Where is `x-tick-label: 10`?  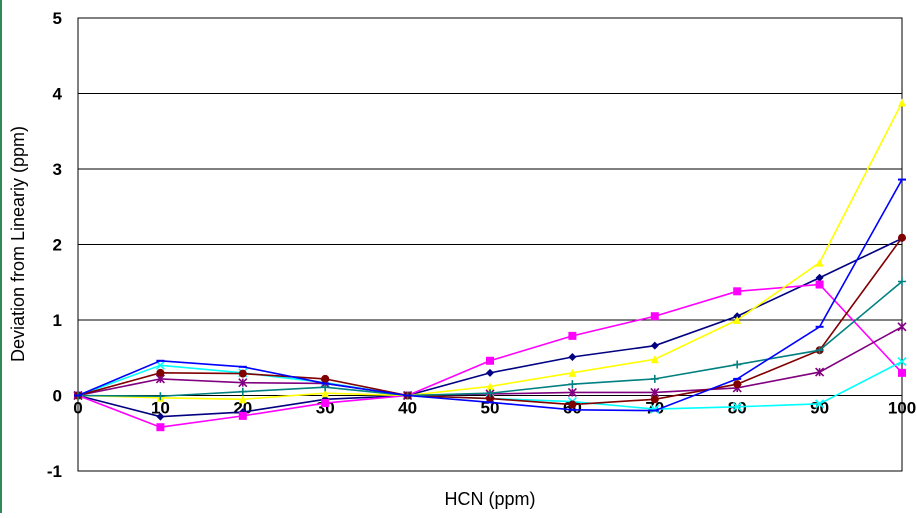 x-tick-label: 10 is located at coordinates (160, 408).